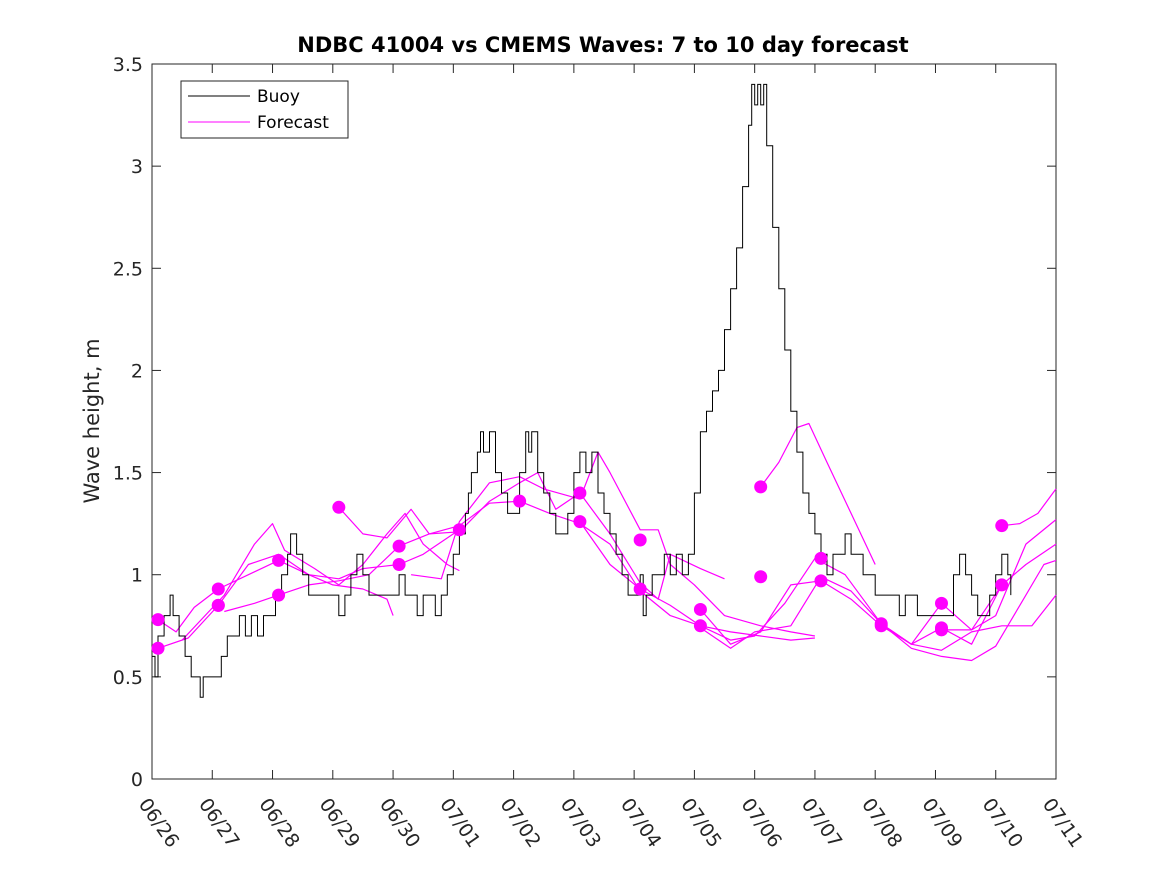  I want to click on x-tick-label: 07/01, so click(459, 822).